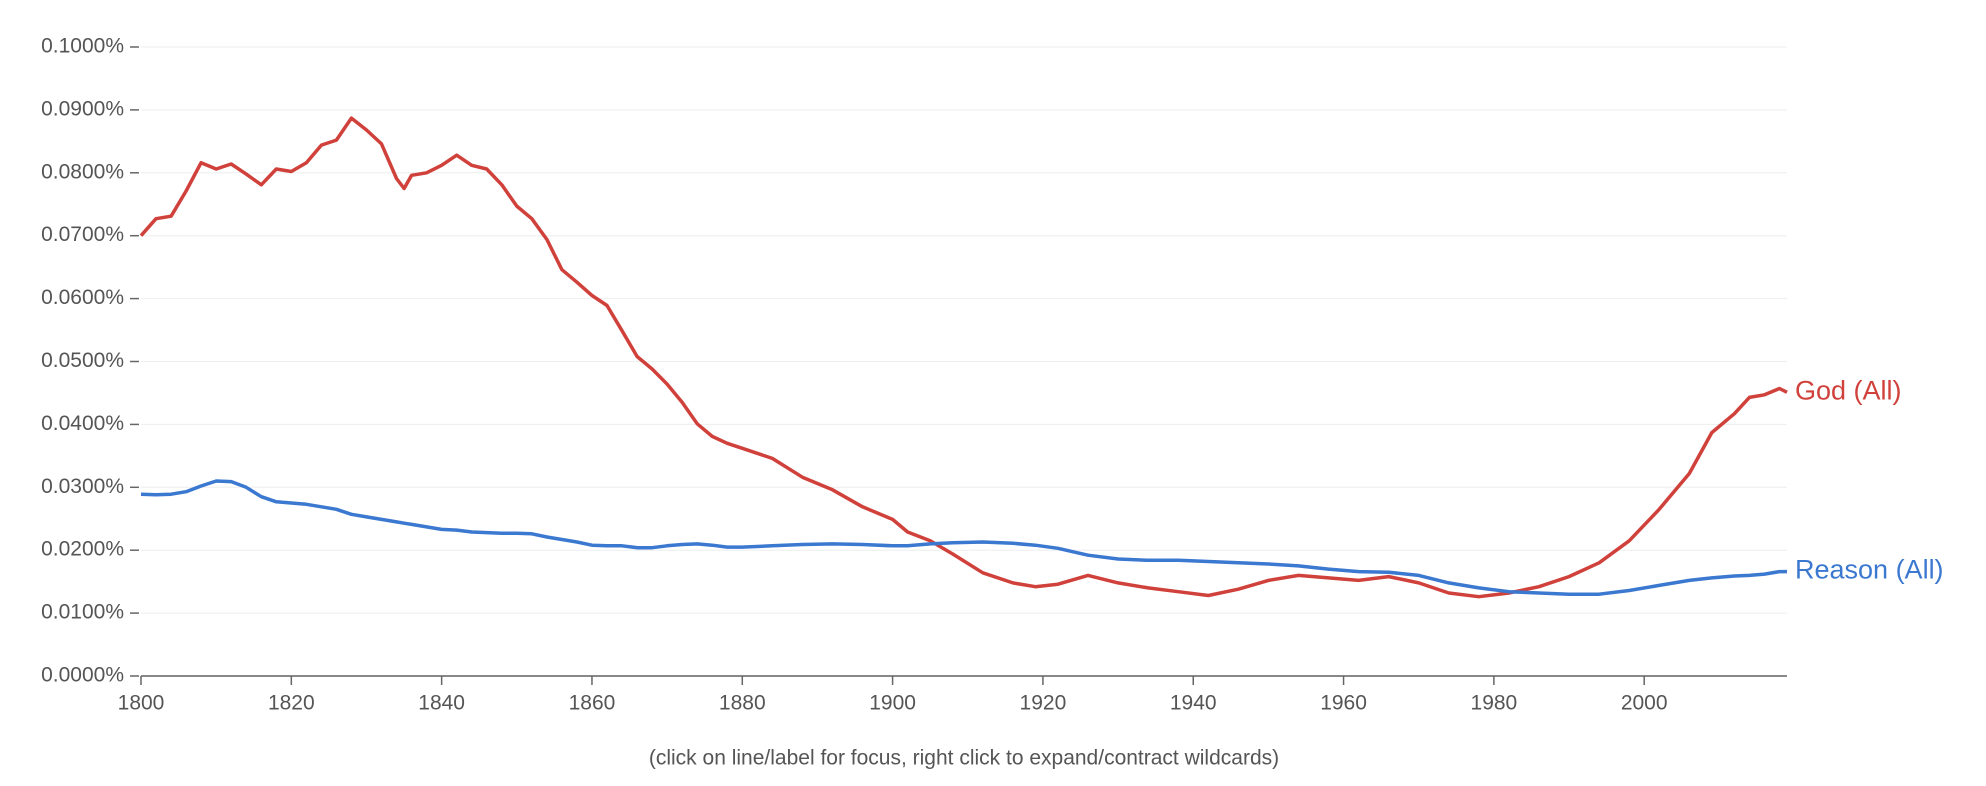  I want to click on y-tick-label: 0.0200%, so click(82, 549).